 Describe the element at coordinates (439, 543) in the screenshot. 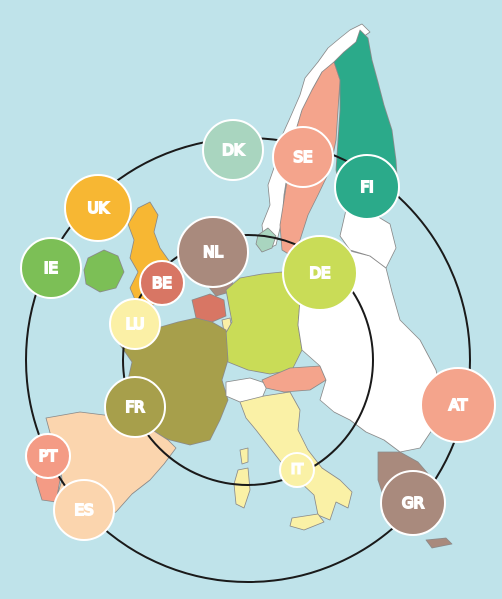

I see `crete-shape` at that location.